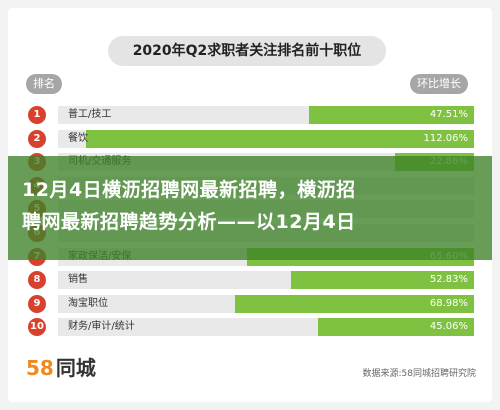  I want to click on category-label: 餐饮, so click(78, 138).